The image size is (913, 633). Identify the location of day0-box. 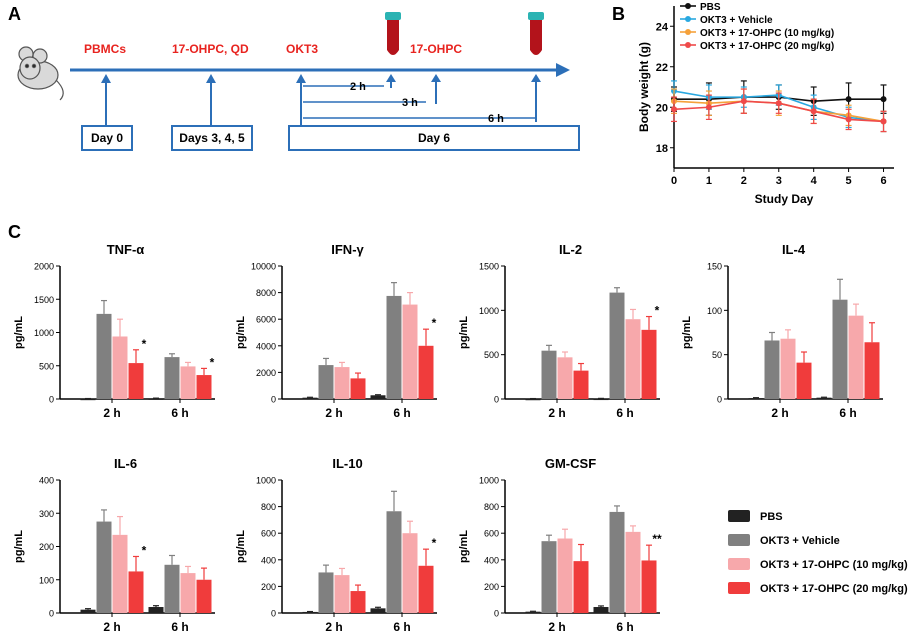
(107, 138).